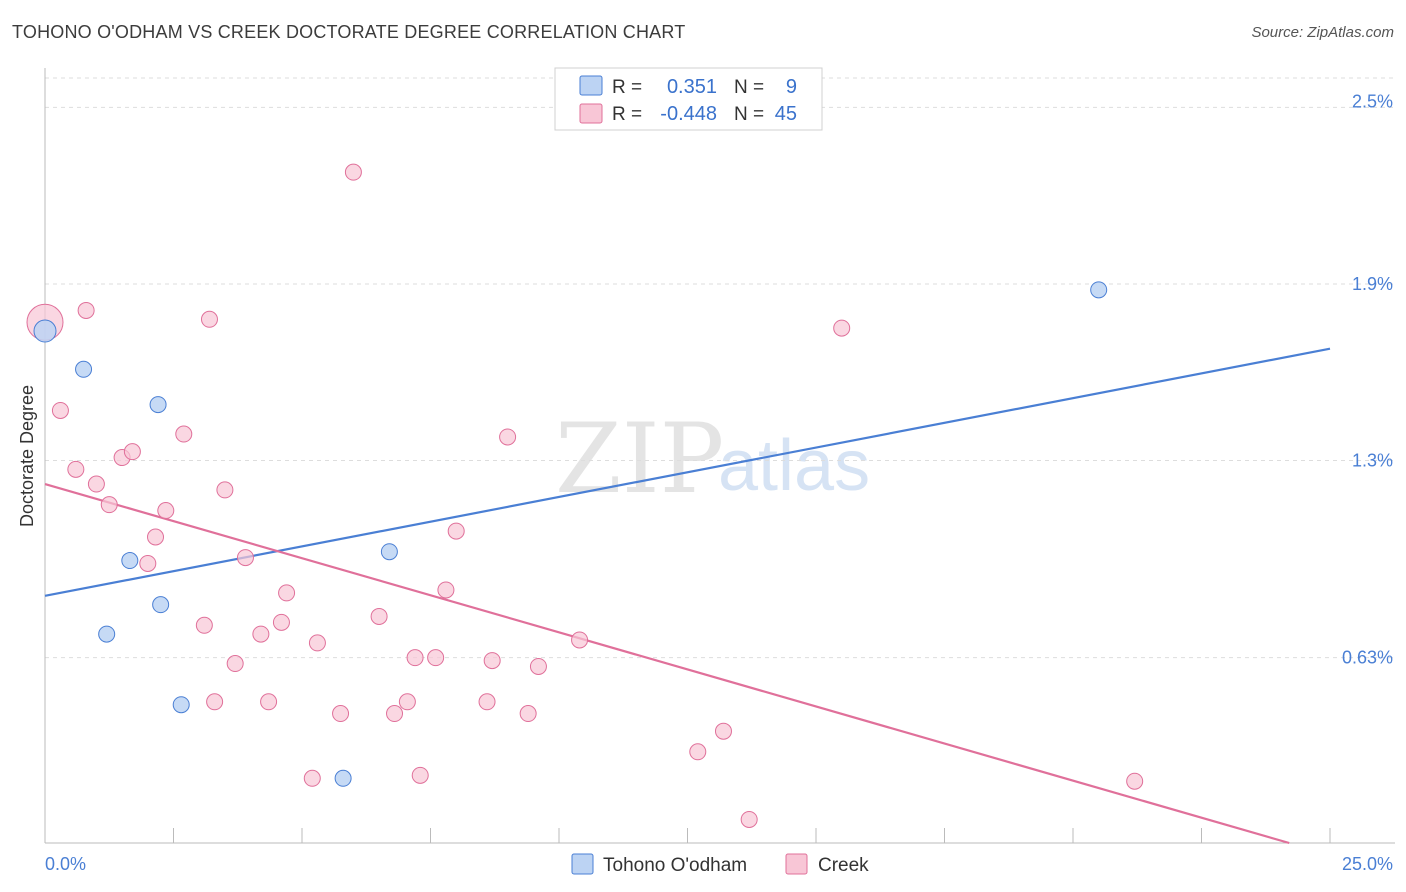 The width and height of the screenshot is (1406, 892). Describe the element at coordinates (639, 459) in the screenshot. I see `watermark-zip: ZIP` at that location.